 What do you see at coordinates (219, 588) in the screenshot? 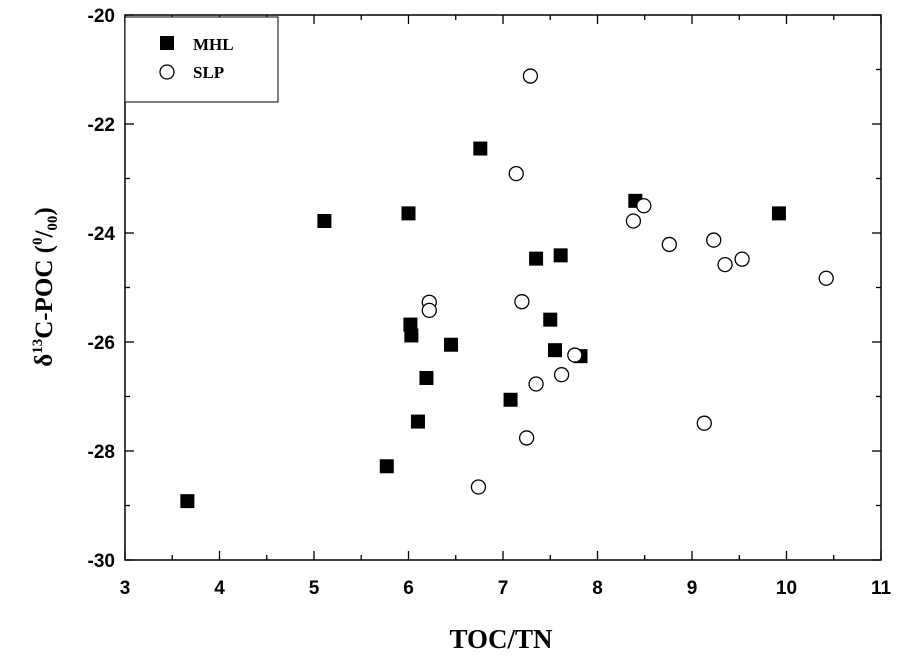
I see `x-tick-label: 4` at bounding box center [219, 588].